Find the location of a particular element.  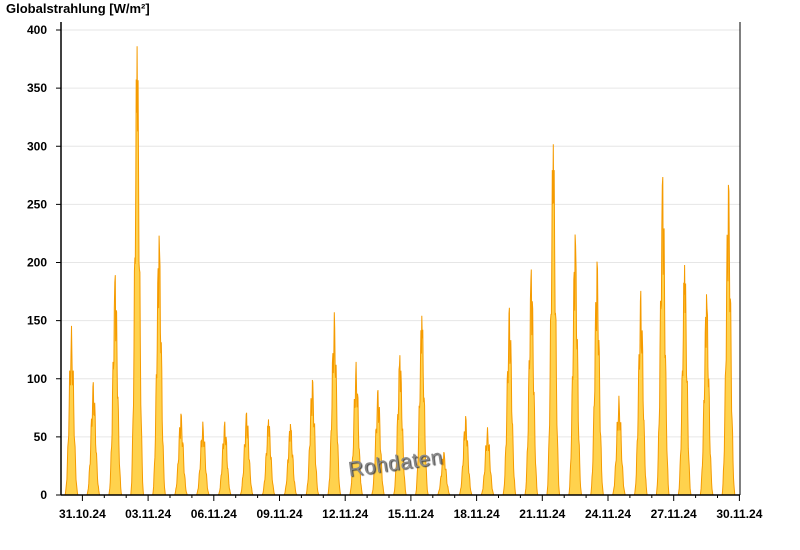

y-tick-label: 50 is located at coordinates (41, 437).